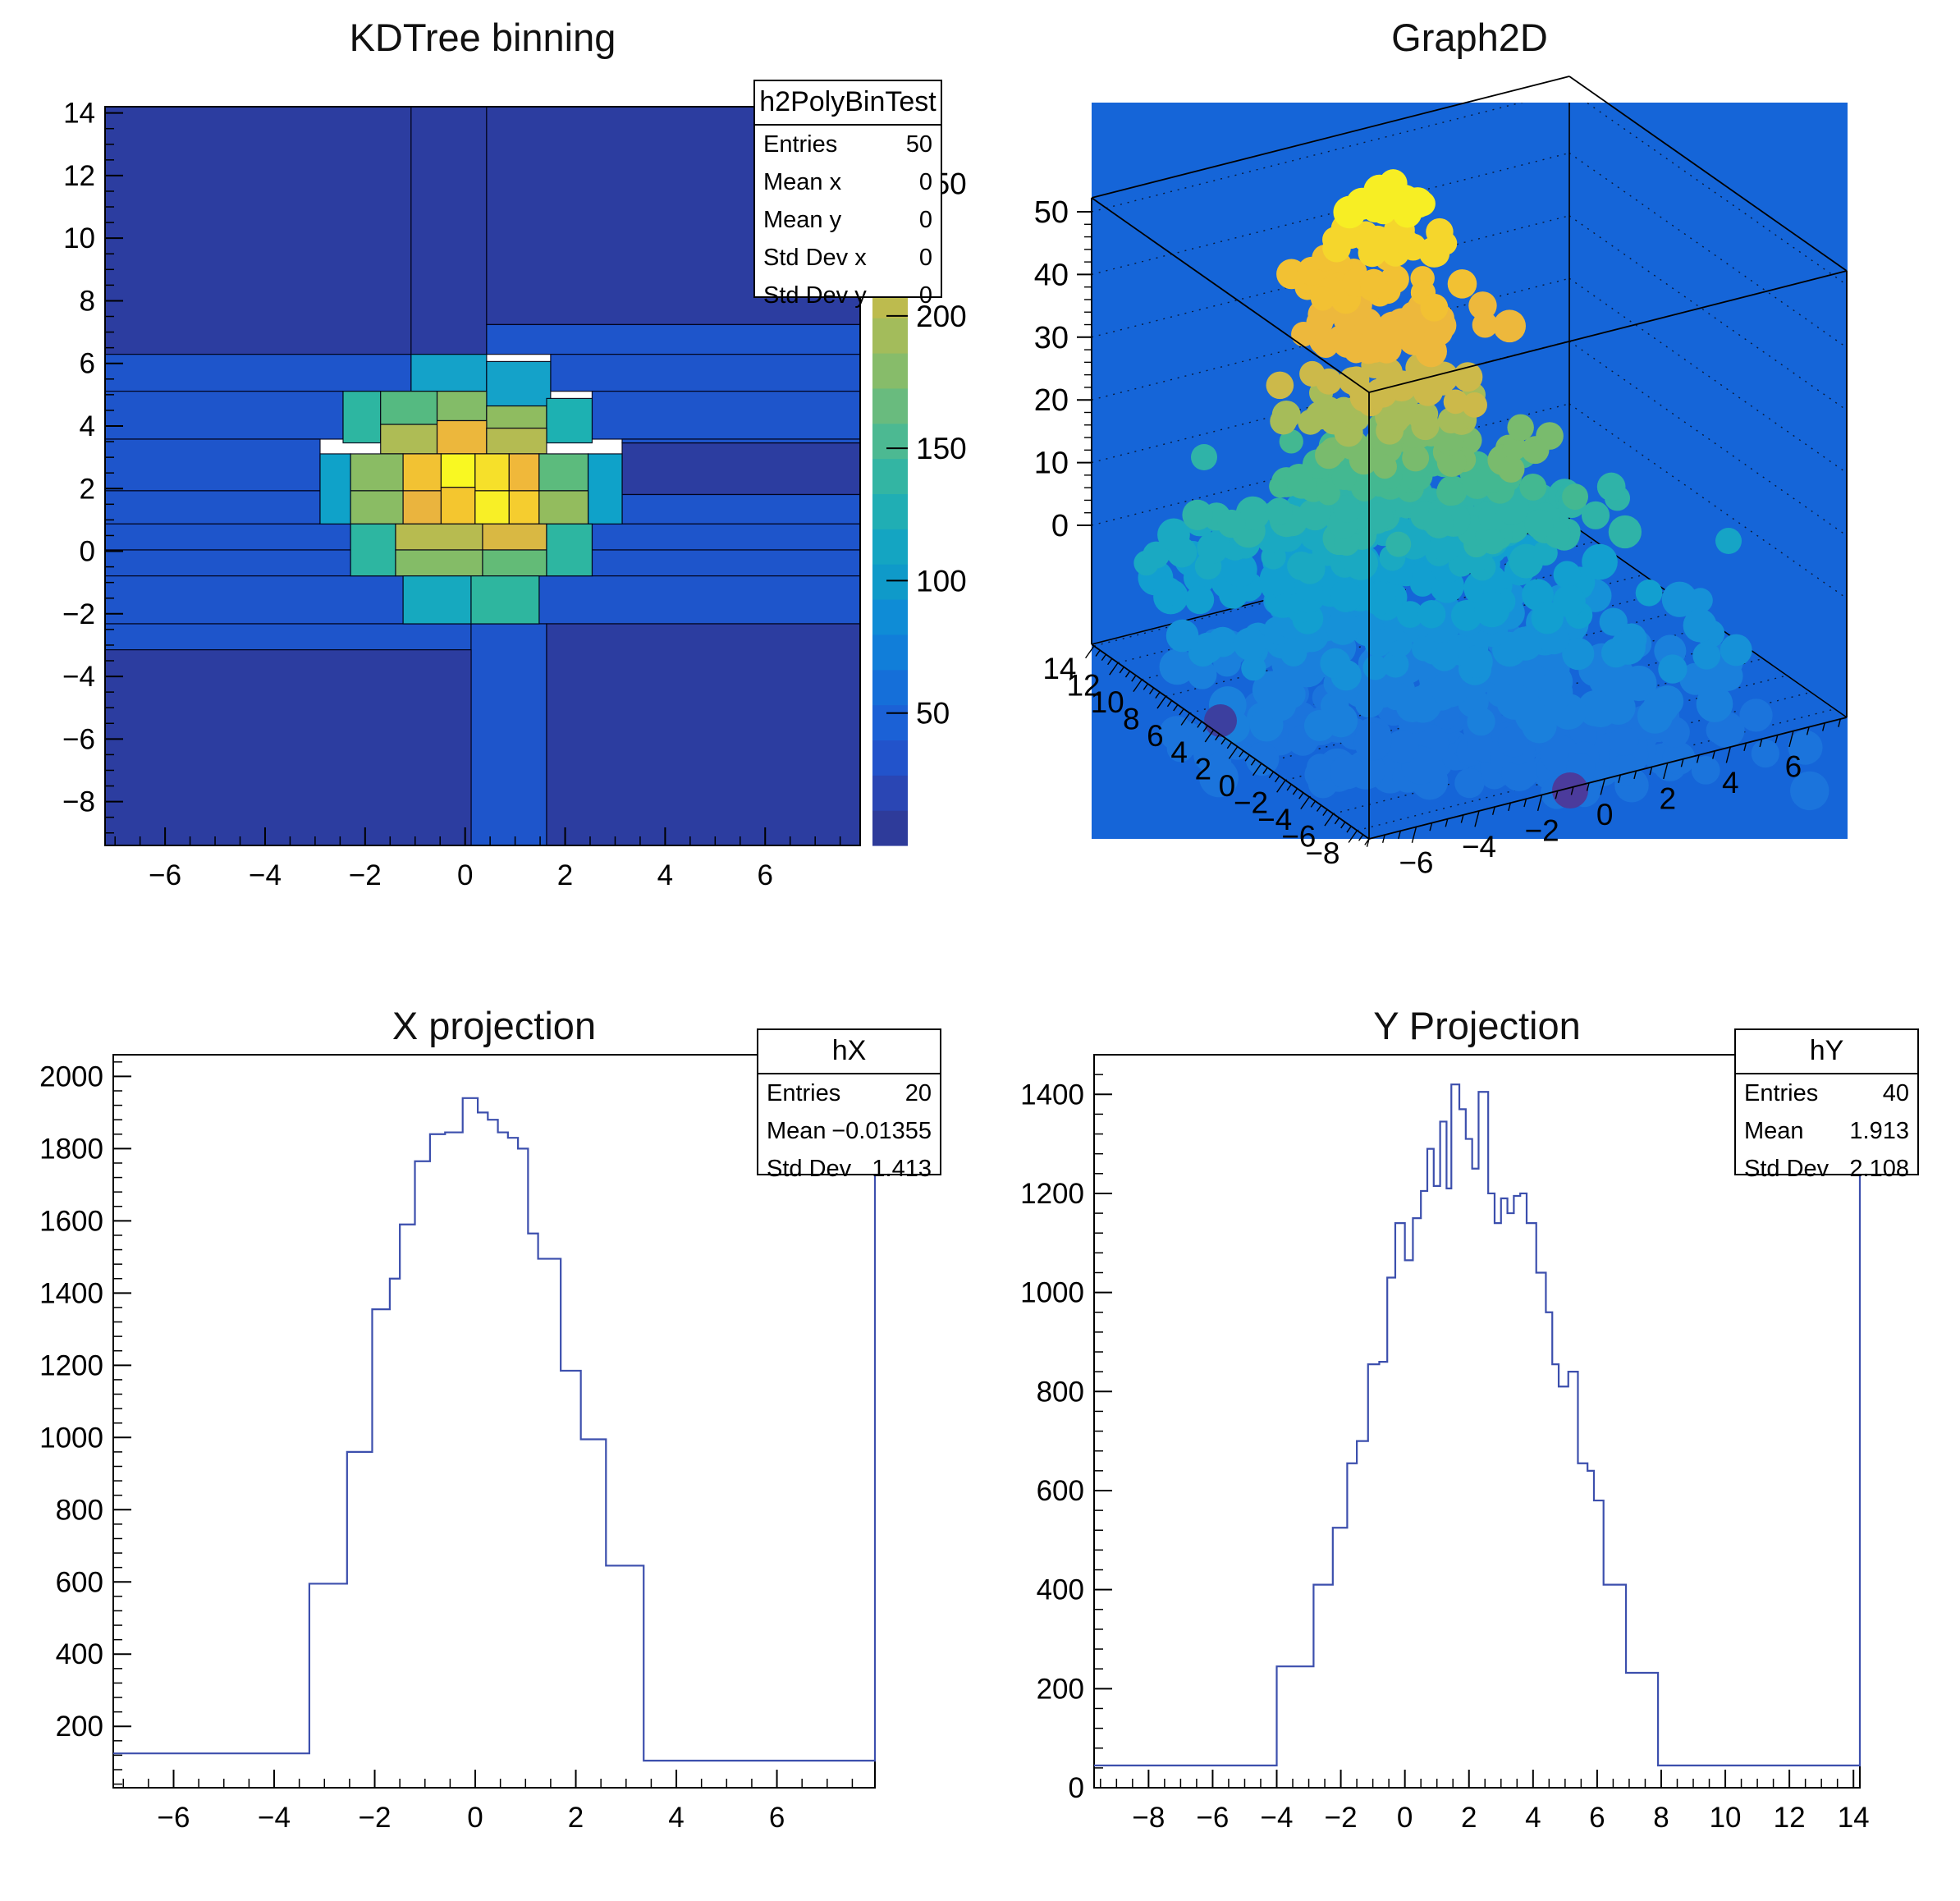  What do you see at coordinates (941, 316) in the screenshot?
I see `svg-text: 200` at bounding box center [941, 316].